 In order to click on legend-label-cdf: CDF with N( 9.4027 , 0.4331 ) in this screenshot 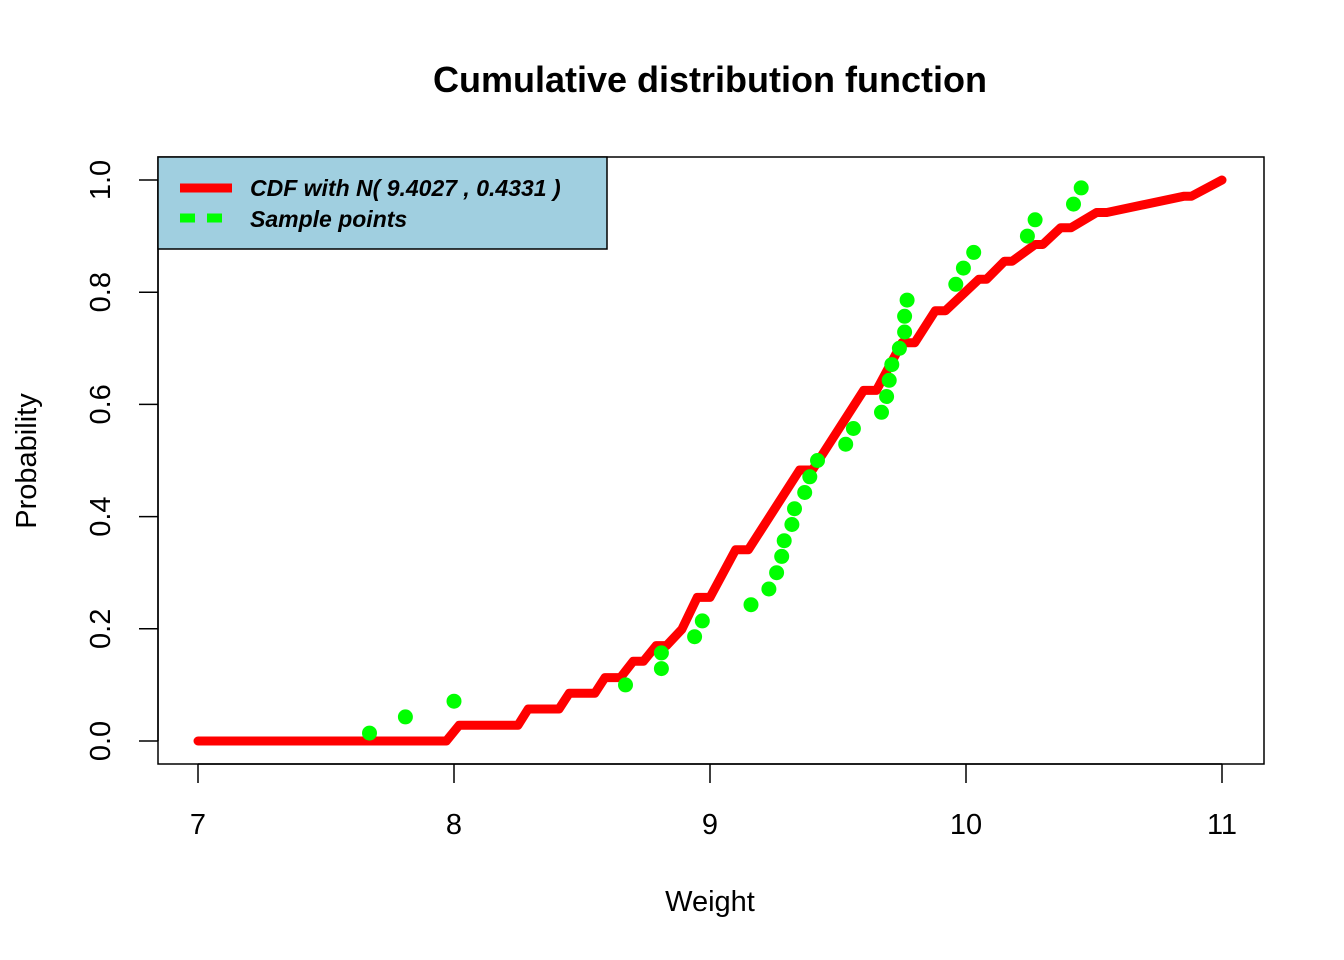, I will do `click(405, 188)`.